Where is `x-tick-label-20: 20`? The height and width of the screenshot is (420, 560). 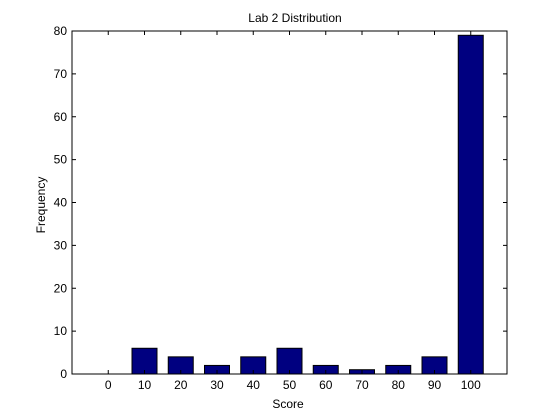 x-tick-label-20: 20 is located at coordinates (181, 385).